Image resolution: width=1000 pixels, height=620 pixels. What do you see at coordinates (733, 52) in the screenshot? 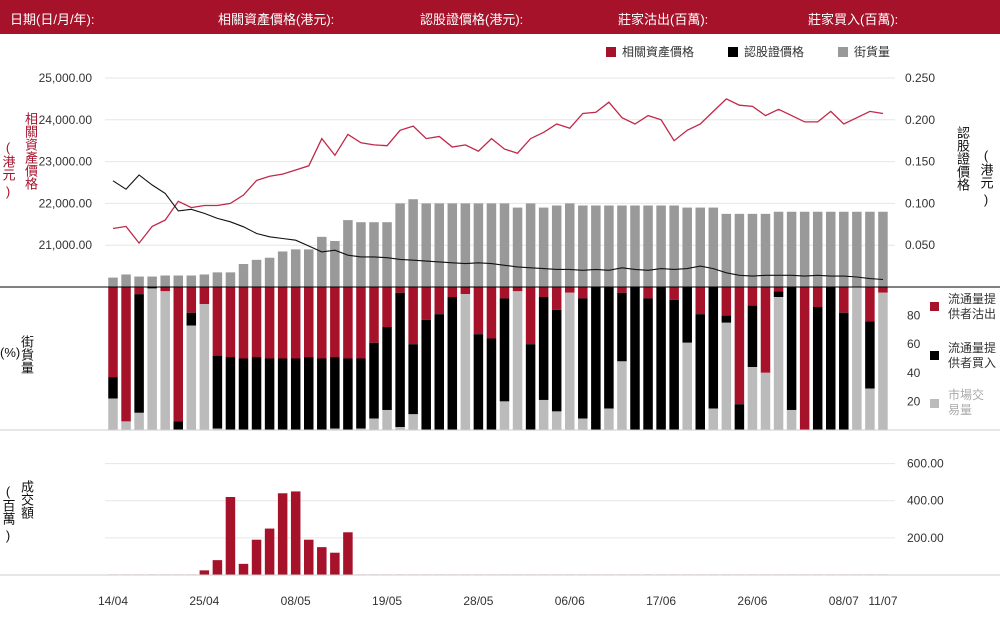
I see `legend-warrant-swatch` at bounding box center [733, 52].